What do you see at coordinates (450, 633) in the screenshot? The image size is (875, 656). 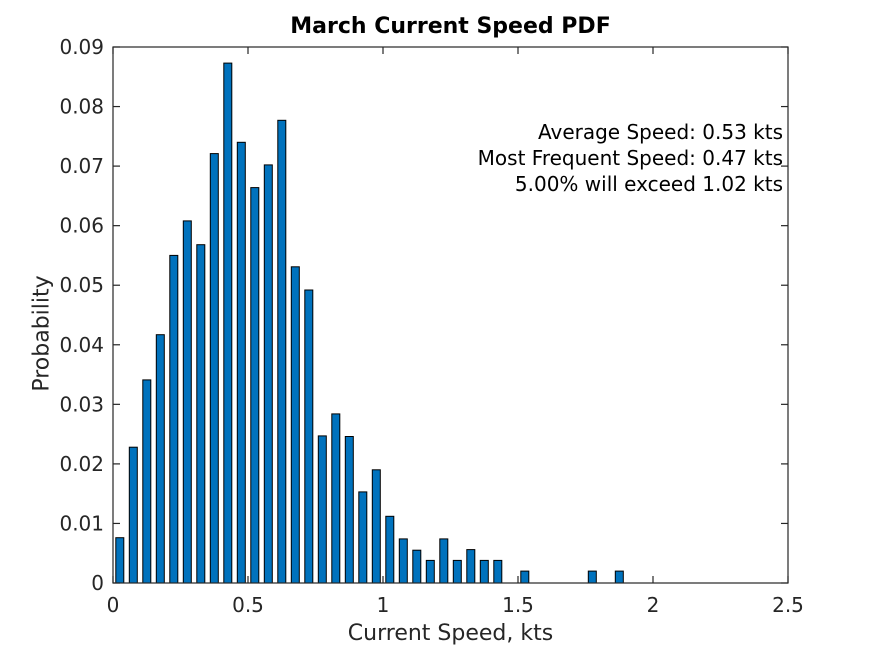 I see `x-axis-label: Current Speed, kts` at bounding box center [450, 633].